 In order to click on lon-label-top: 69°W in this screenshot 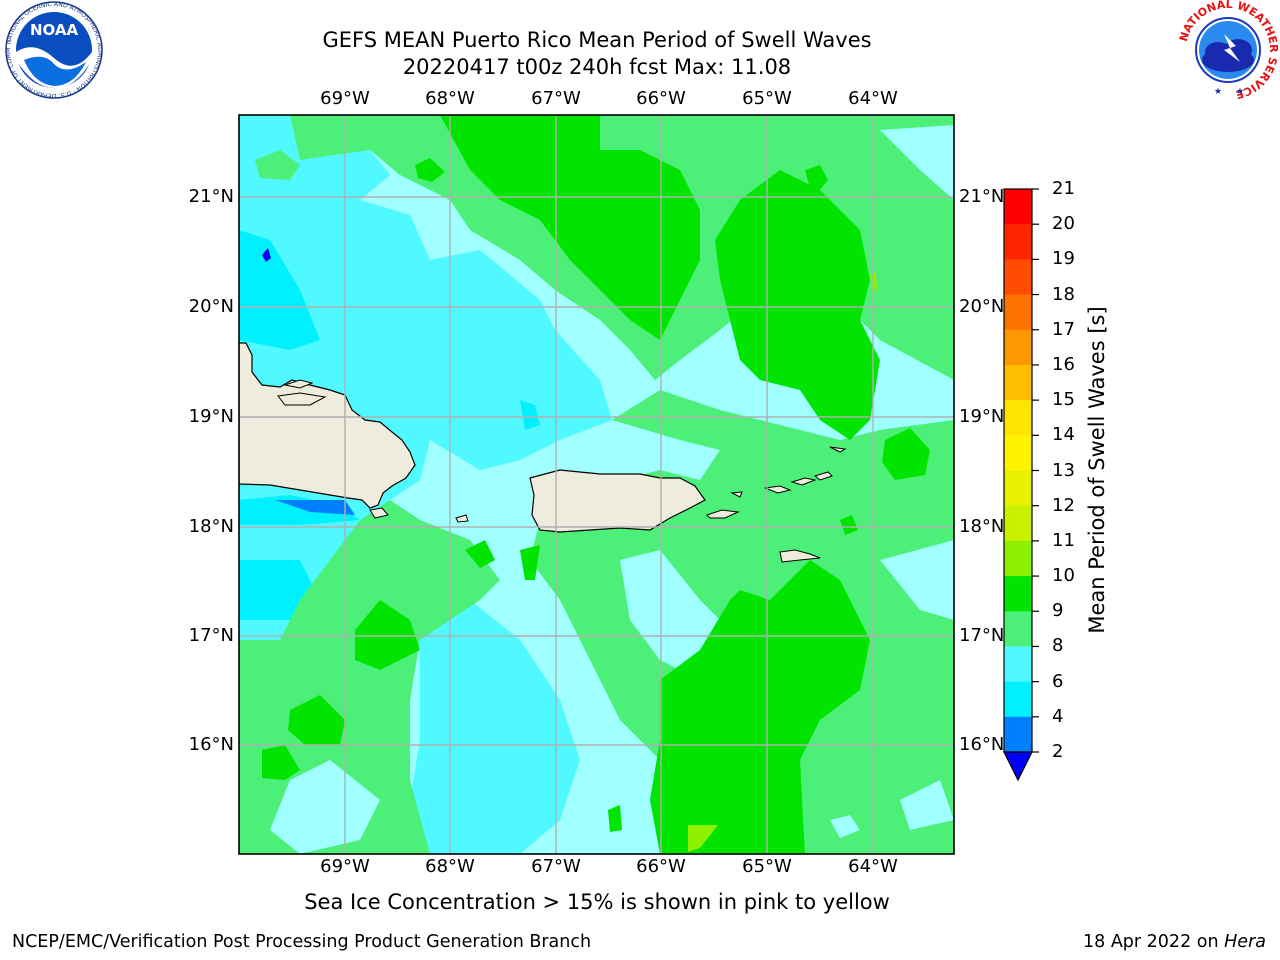, I will do `click(345, 98)`.